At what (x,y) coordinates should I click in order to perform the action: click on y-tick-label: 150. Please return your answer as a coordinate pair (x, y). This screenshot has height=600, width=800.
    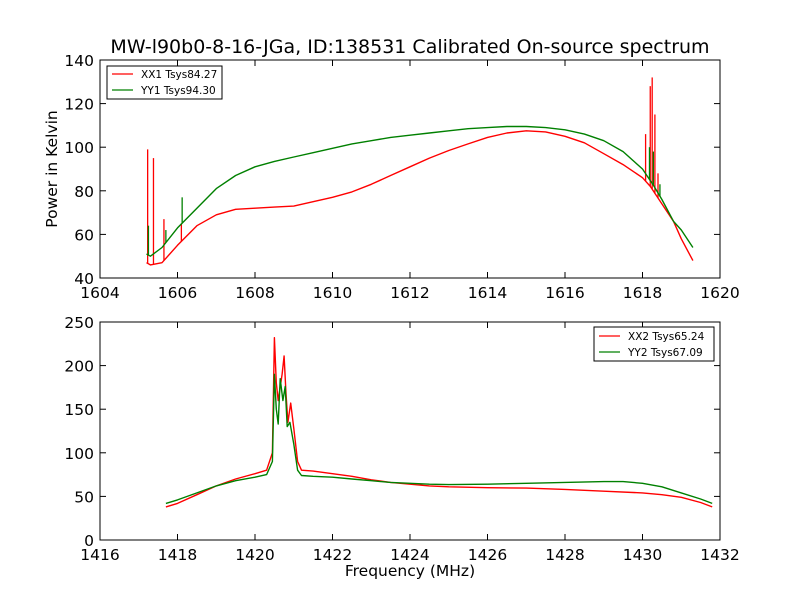
    Looking at the image, I should click on (79, 410).